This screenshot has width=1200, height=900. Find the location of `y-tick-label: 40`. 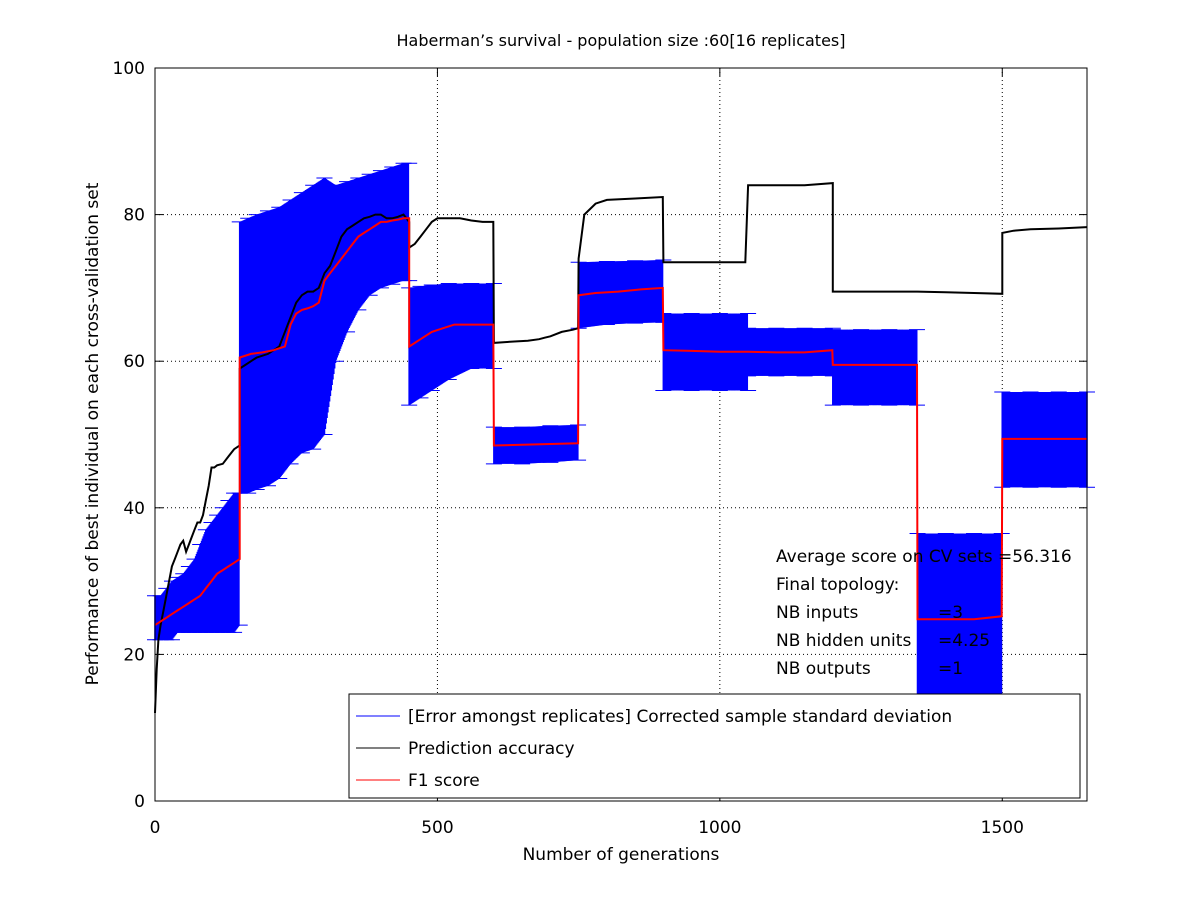

y-tick-label: 40 is located at coordinates (134, 509).